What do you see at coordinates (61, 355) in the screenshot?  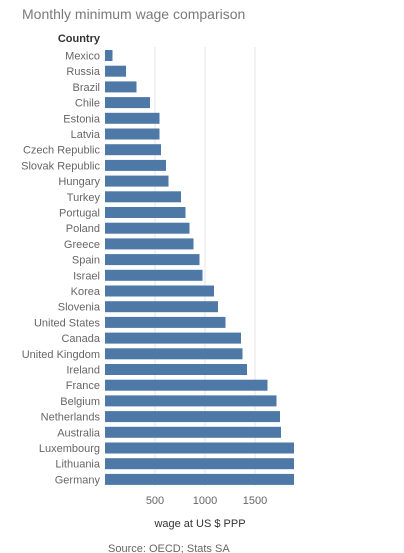 I see `category-label: United Kingdom` at bounding box center [61, 355].